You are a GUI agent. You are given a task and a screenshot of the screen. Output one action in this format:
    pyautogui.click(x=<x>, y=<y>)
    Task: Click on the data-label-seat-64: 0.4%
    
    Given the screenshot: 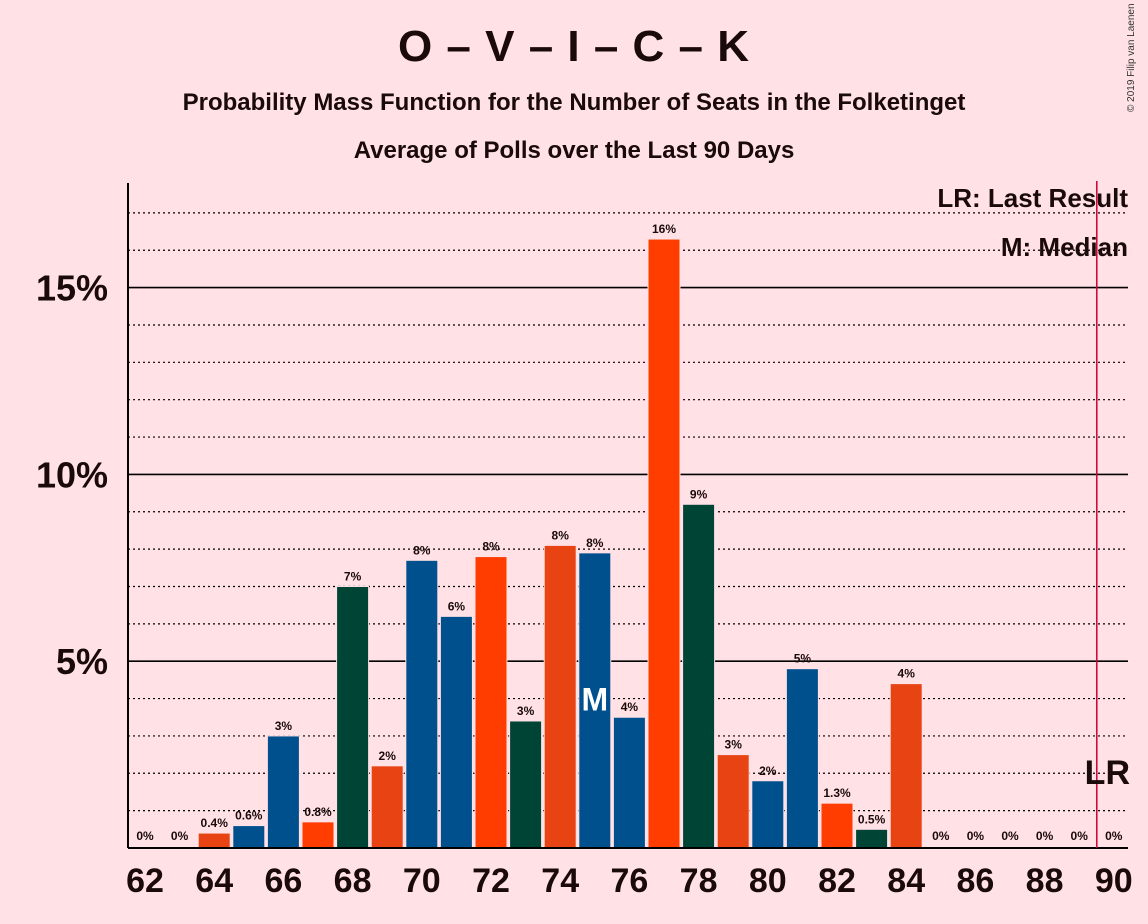 What is the action you would take?
    pyautogui.click(x=215, y=823)
    